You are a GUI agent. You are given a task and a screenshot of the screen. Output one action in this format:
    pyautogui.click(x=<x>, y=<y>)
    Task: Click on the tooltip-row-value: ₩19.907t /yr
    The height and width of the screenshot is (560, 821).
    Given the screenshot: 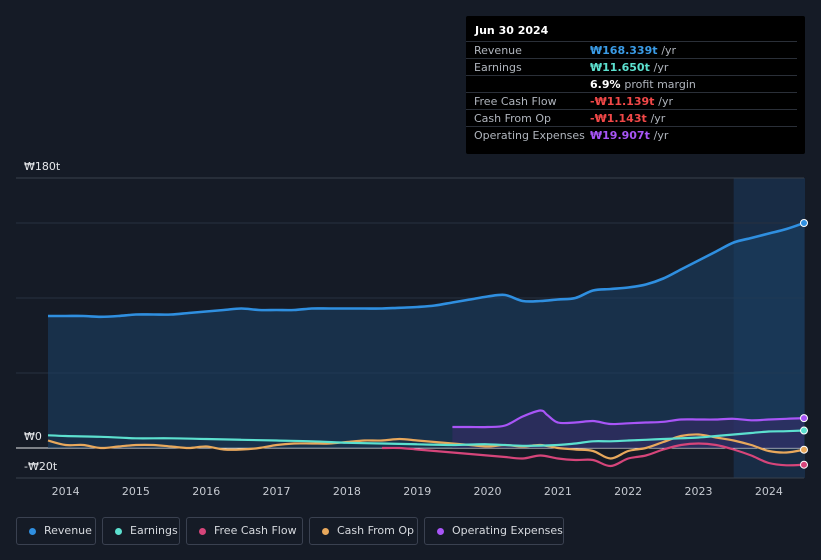 What is the action you would take?
    pyautogui.click(x=629, y=135)
    